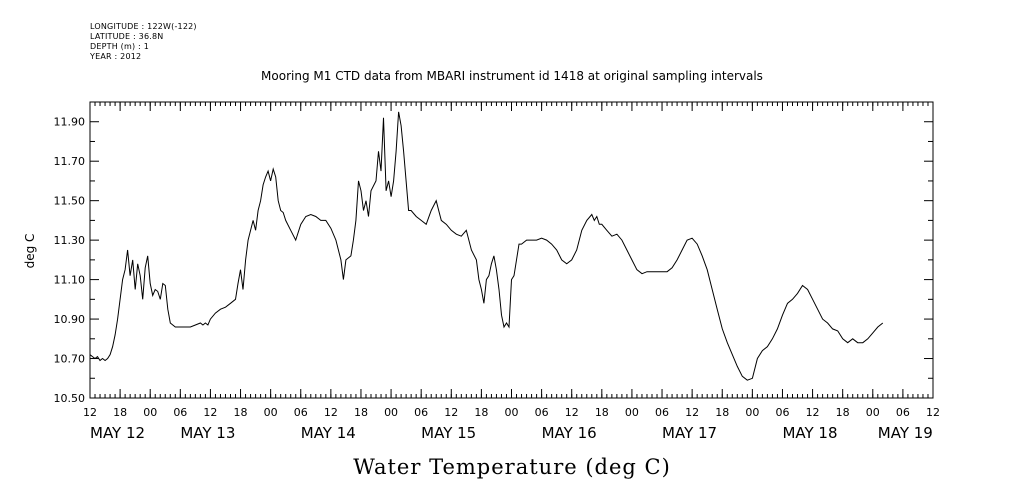  What do you see at coordinates (70, 122) in the screenshot?
I see `y-tick-label: 11.90` at bounding box center [70, 122].